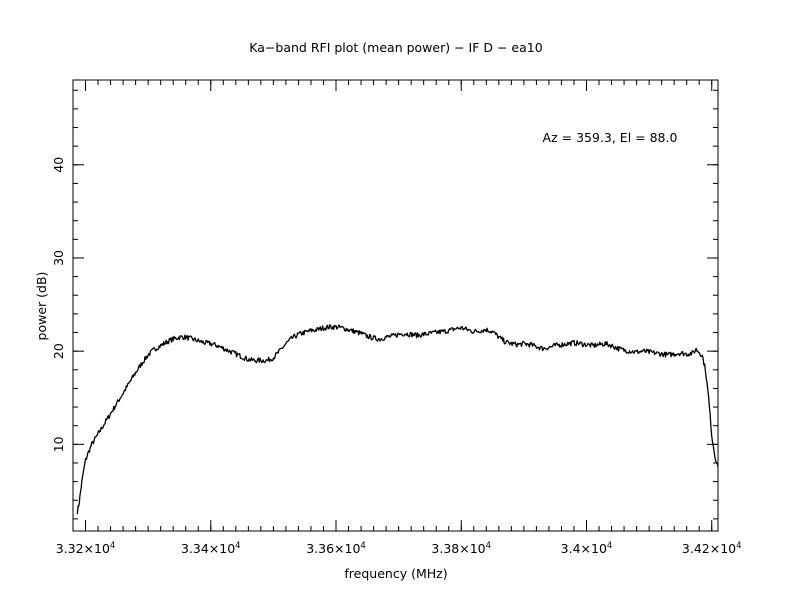  Describe the element at coordinates (395, 573) in the screenshot. I see `x-axis-label: frequency (MHz)` at that location.